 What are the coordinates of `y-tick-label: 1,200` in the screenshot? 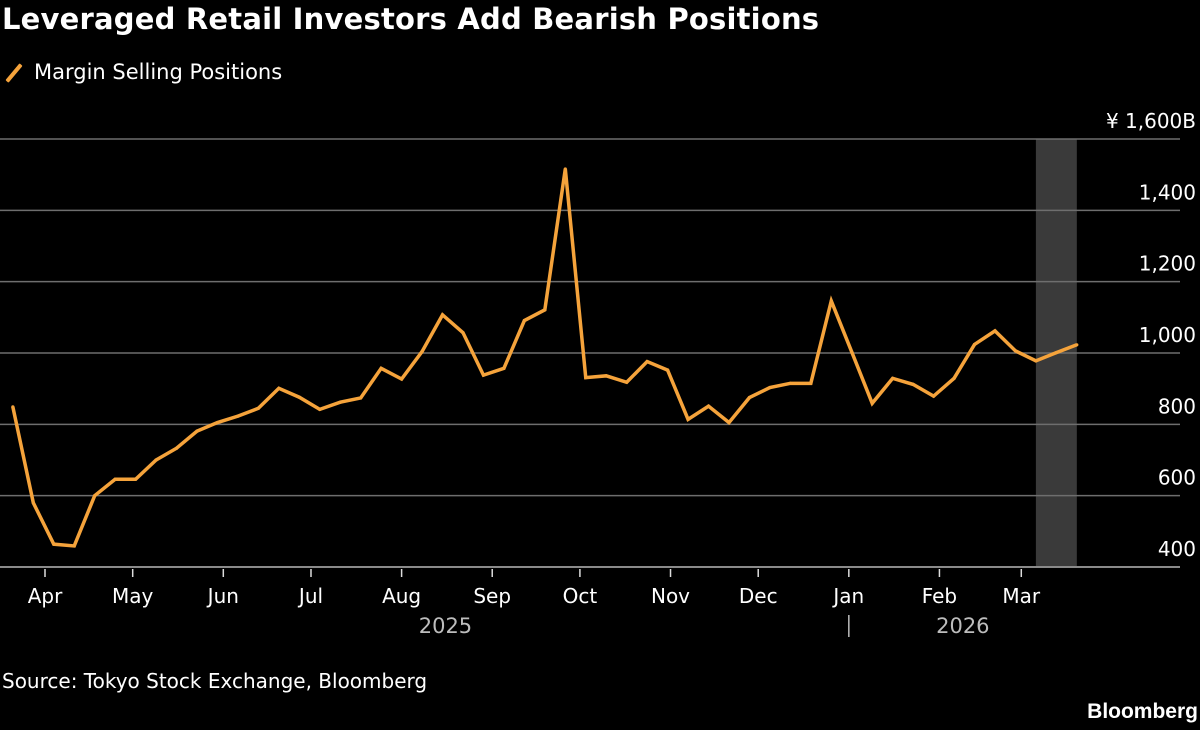 It's located at (1167, 264).